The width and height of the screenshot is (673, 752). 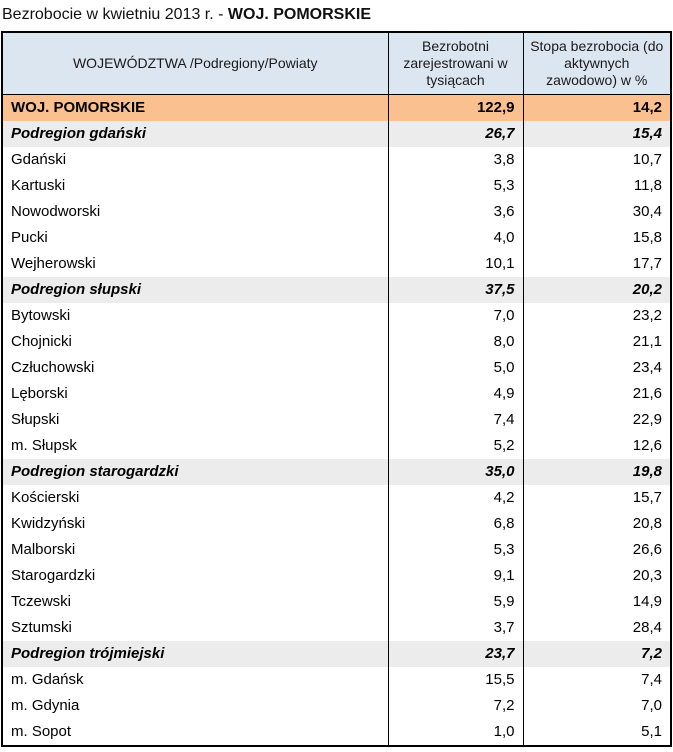 What do you see at coordinates (336, 575) in the screenshot?
I see `table-row: Starogardzki 9,1 20,3` at bounding box center [336, 575].